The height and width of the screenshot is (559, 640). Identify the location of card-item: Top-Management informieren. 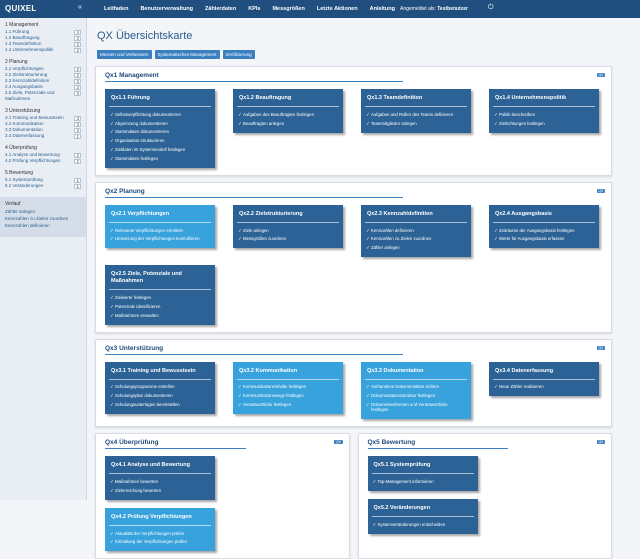
(423, 481).